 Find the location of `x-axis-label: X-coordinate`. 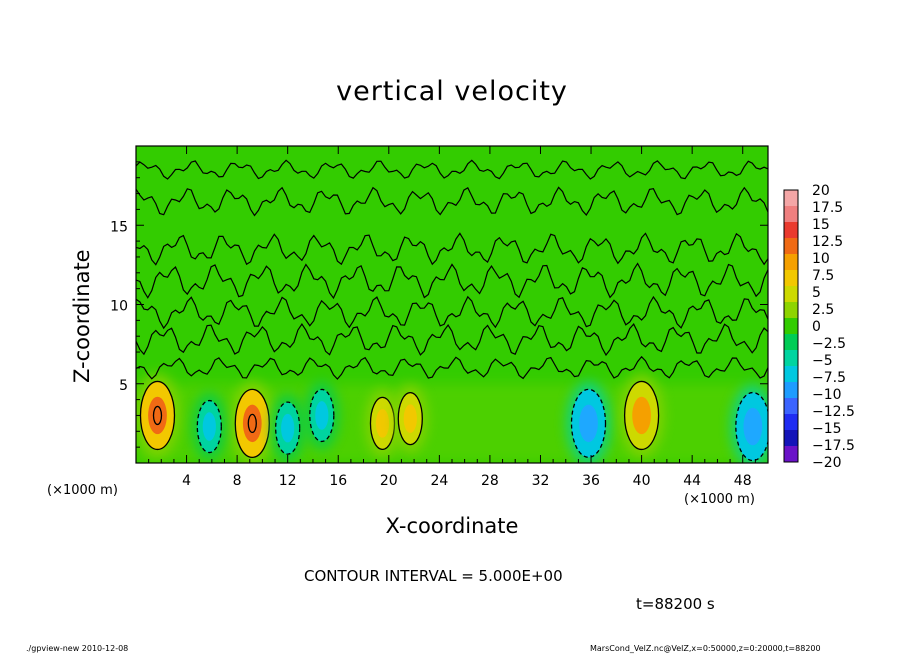

x-axis-label: X-coordinate is located at coordinates (452, 526).